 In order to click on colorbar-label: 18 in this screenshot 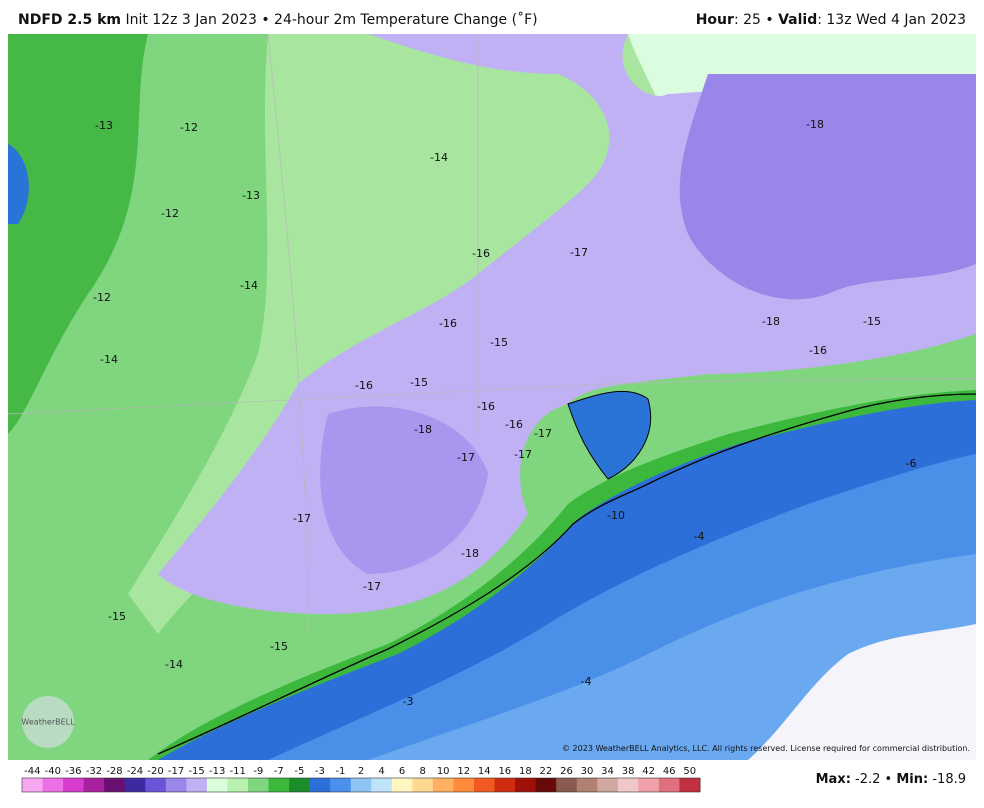, I will do `click(525, 771)`.